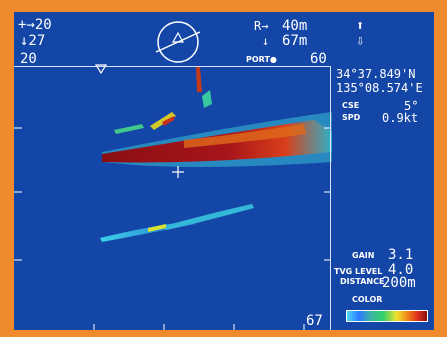  What do you see at coordinates (360, 41) in the screenshot?
I see `down-arrow-icon: ⇩` at bounding box center [360, 41].